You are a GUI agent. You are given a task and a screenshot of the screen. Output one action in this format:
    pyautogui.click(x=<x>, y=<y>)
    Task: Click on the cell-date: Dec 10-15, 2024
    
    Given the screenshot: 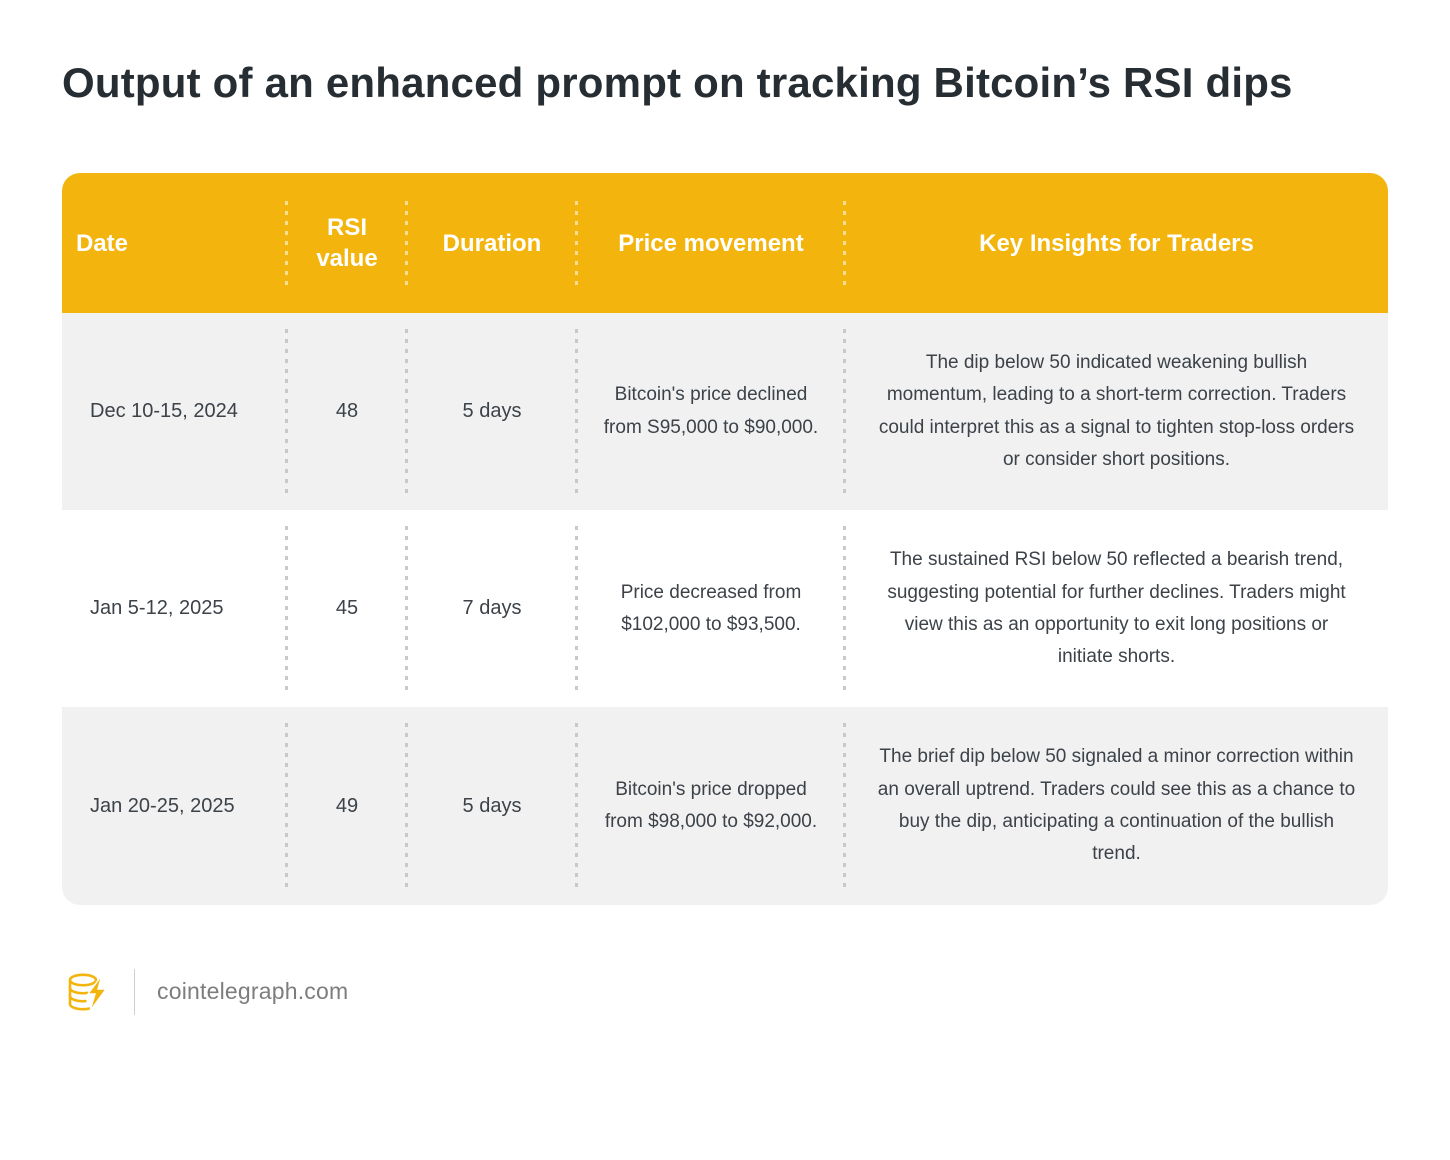 What is the action you would take?
    pyautogui.click(x=175, y=411)
    